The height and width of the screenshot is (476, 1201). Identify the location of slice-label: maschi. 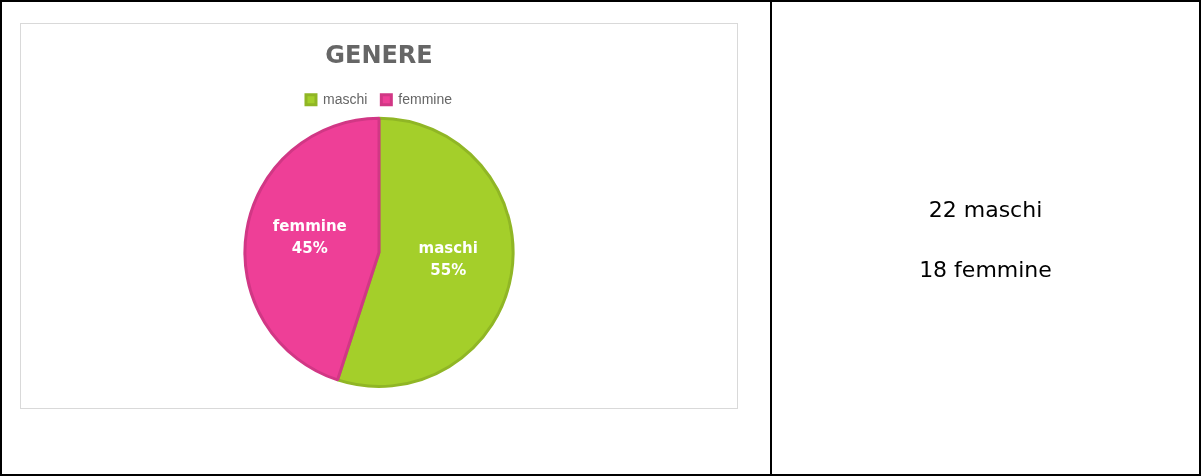
(448, 248).